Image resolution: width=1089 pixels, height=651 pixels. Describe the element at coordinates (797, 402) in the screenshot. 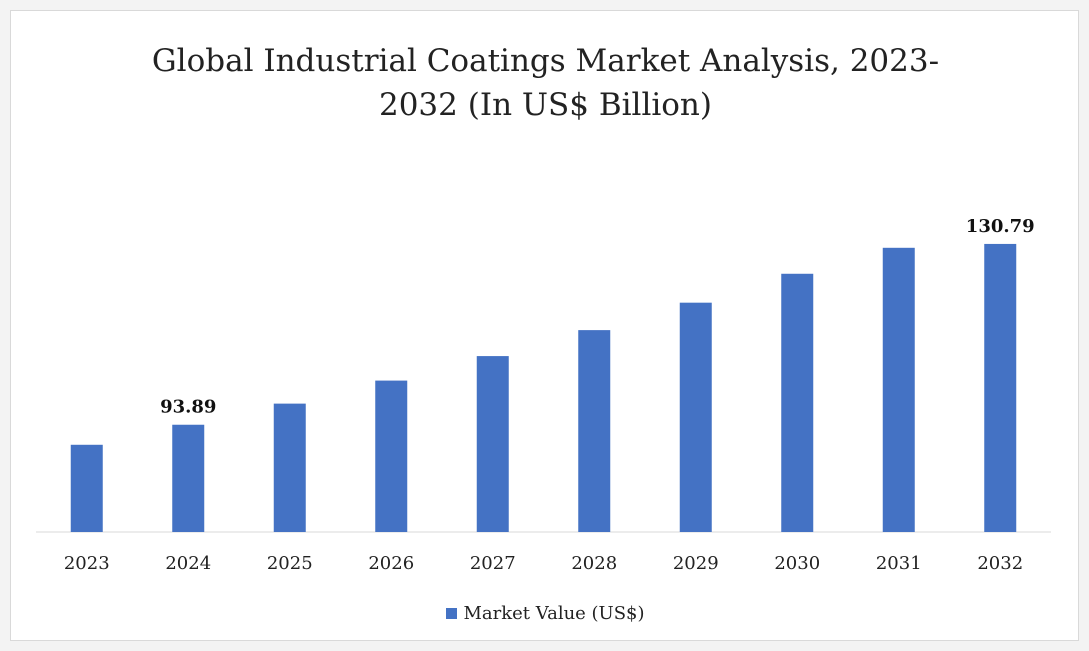

I see `bar-2030` at that location.